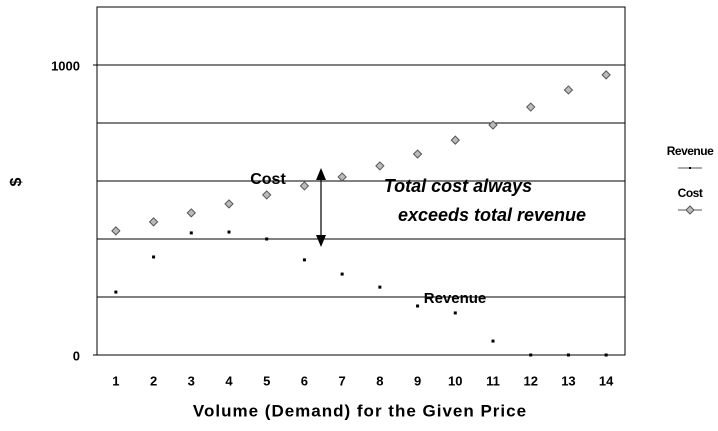 This screenshot has height=431, width=718. Describe the element at coordinates (153, 380) in the screenshot. I see `x-tick-label: 2` at that location.